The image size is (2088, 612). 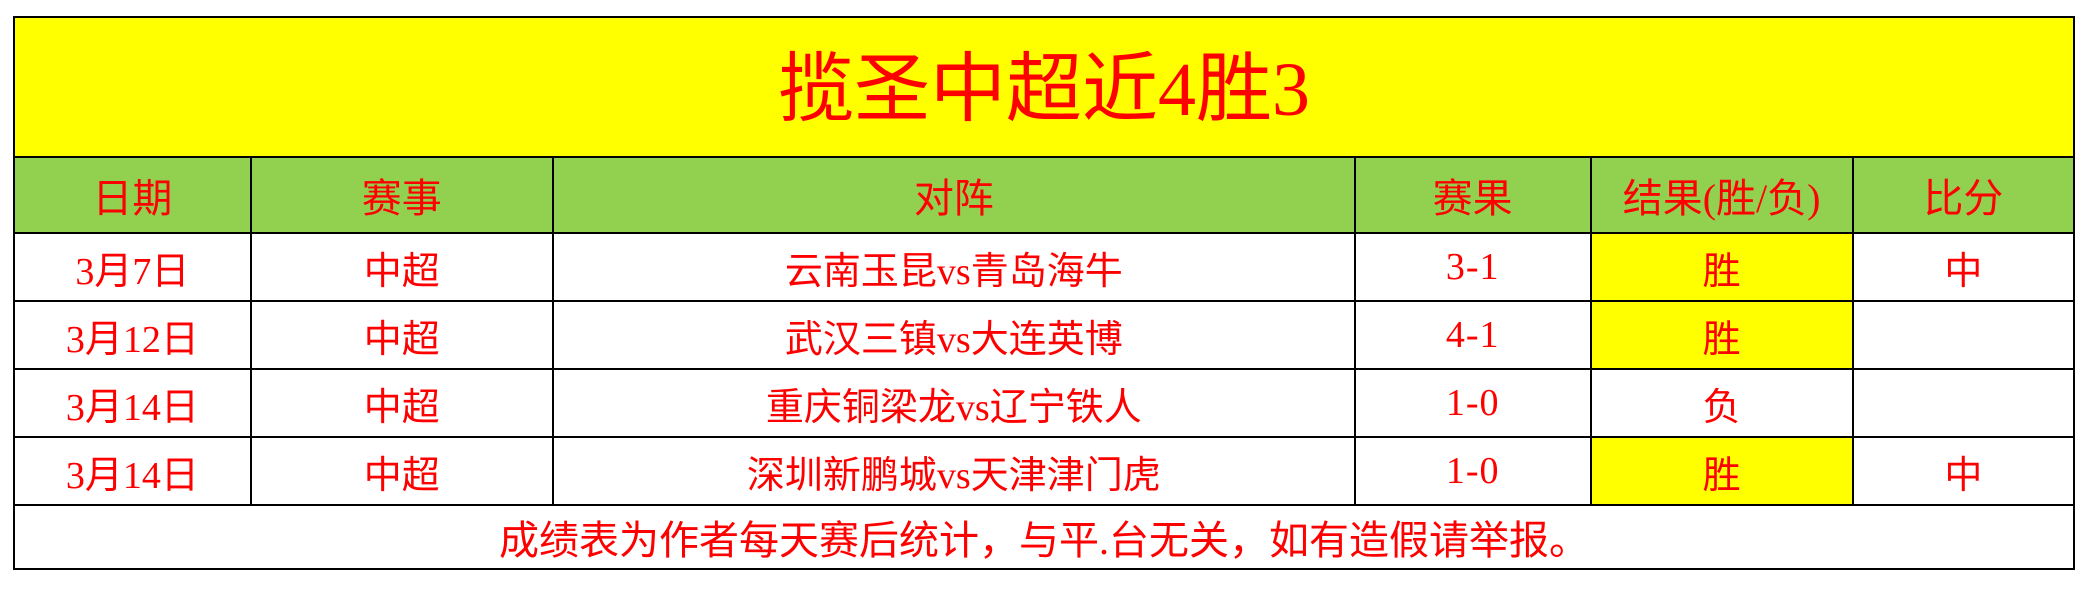 I want to click on cell-result: 负, so click(x=1721, y=403).